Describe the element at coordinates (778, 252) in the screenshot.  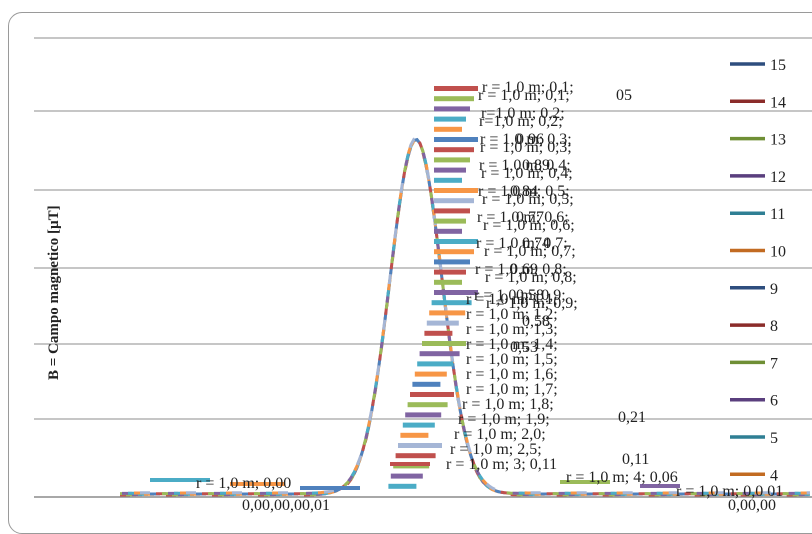
I see `legend-label: 10` at that location.